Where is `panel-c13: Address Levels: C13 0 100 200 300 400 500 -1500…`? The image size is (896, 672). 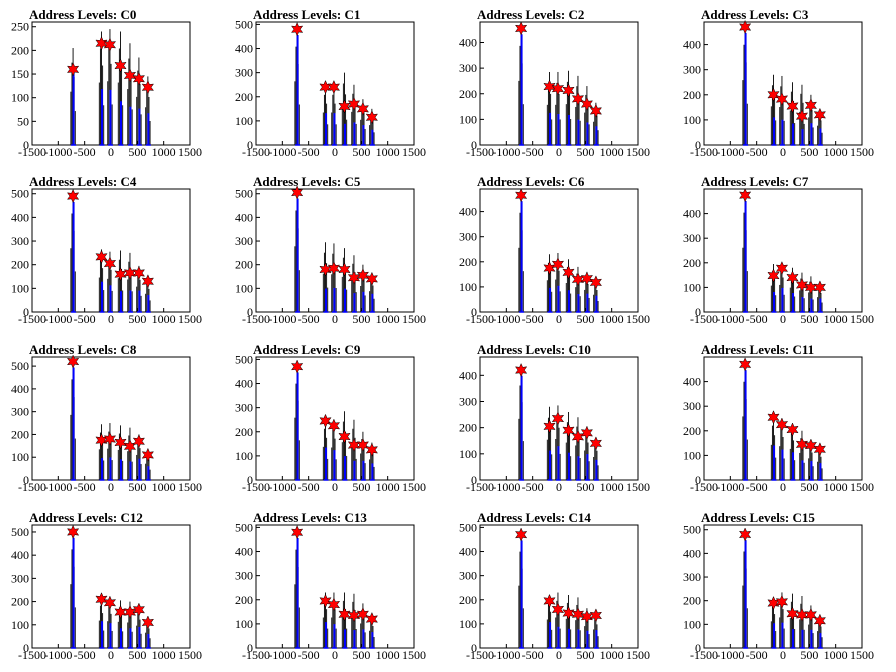
panel-c13: Address Levels: C13 0 100 200 300 400 500 -1500… is located at coordinates (330, 586).